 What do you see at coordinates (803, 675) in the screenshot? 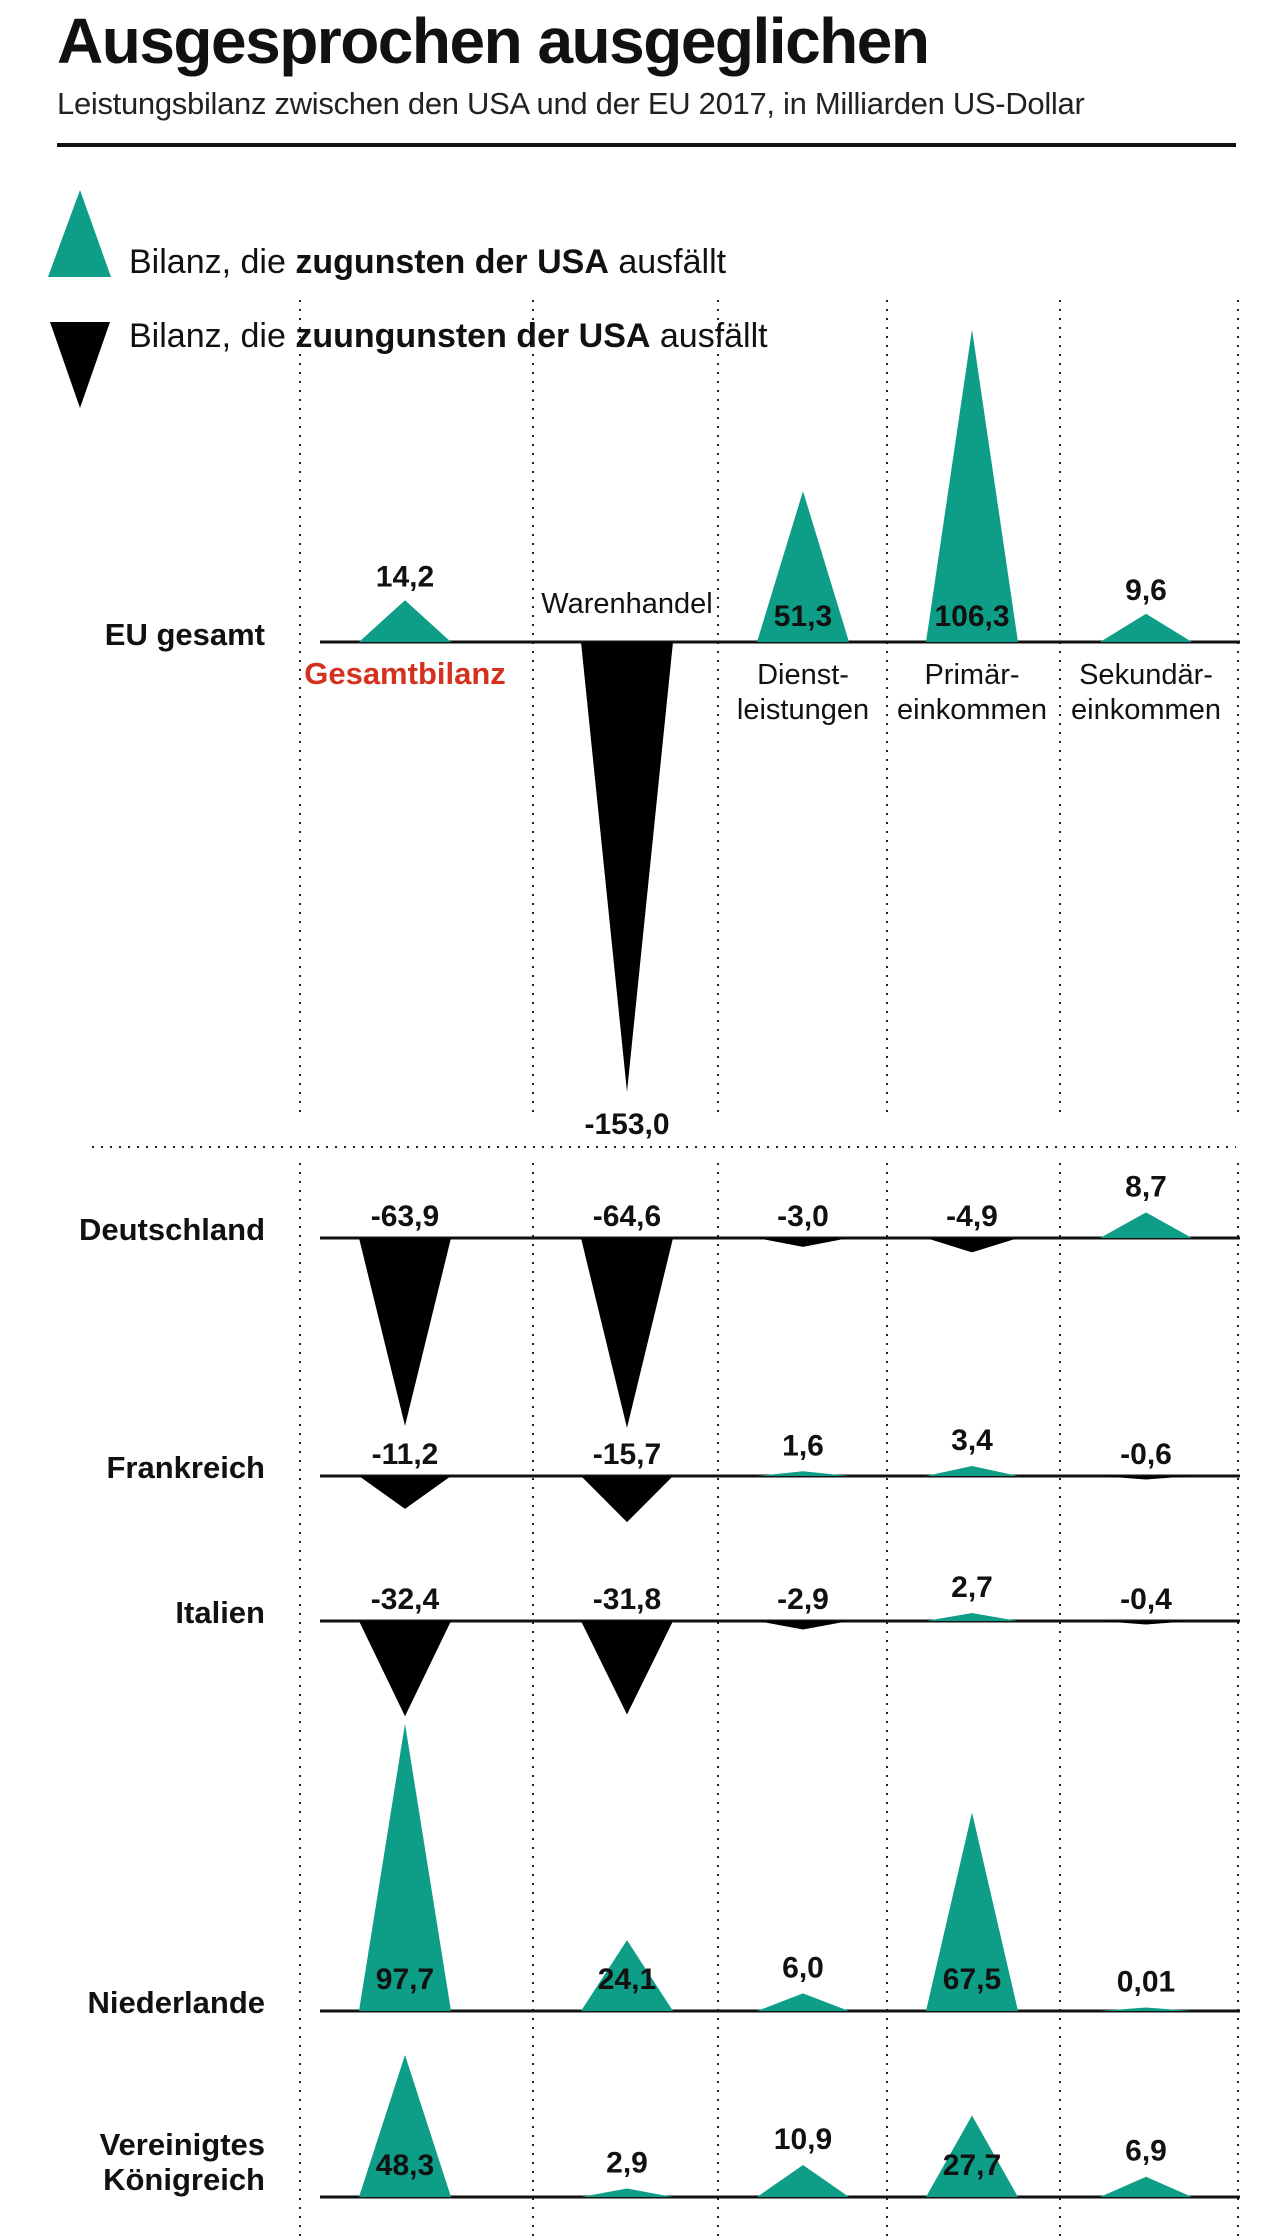
I see `category-label-dienstleistungen: Dienst-` at bounding box center [803, 675].